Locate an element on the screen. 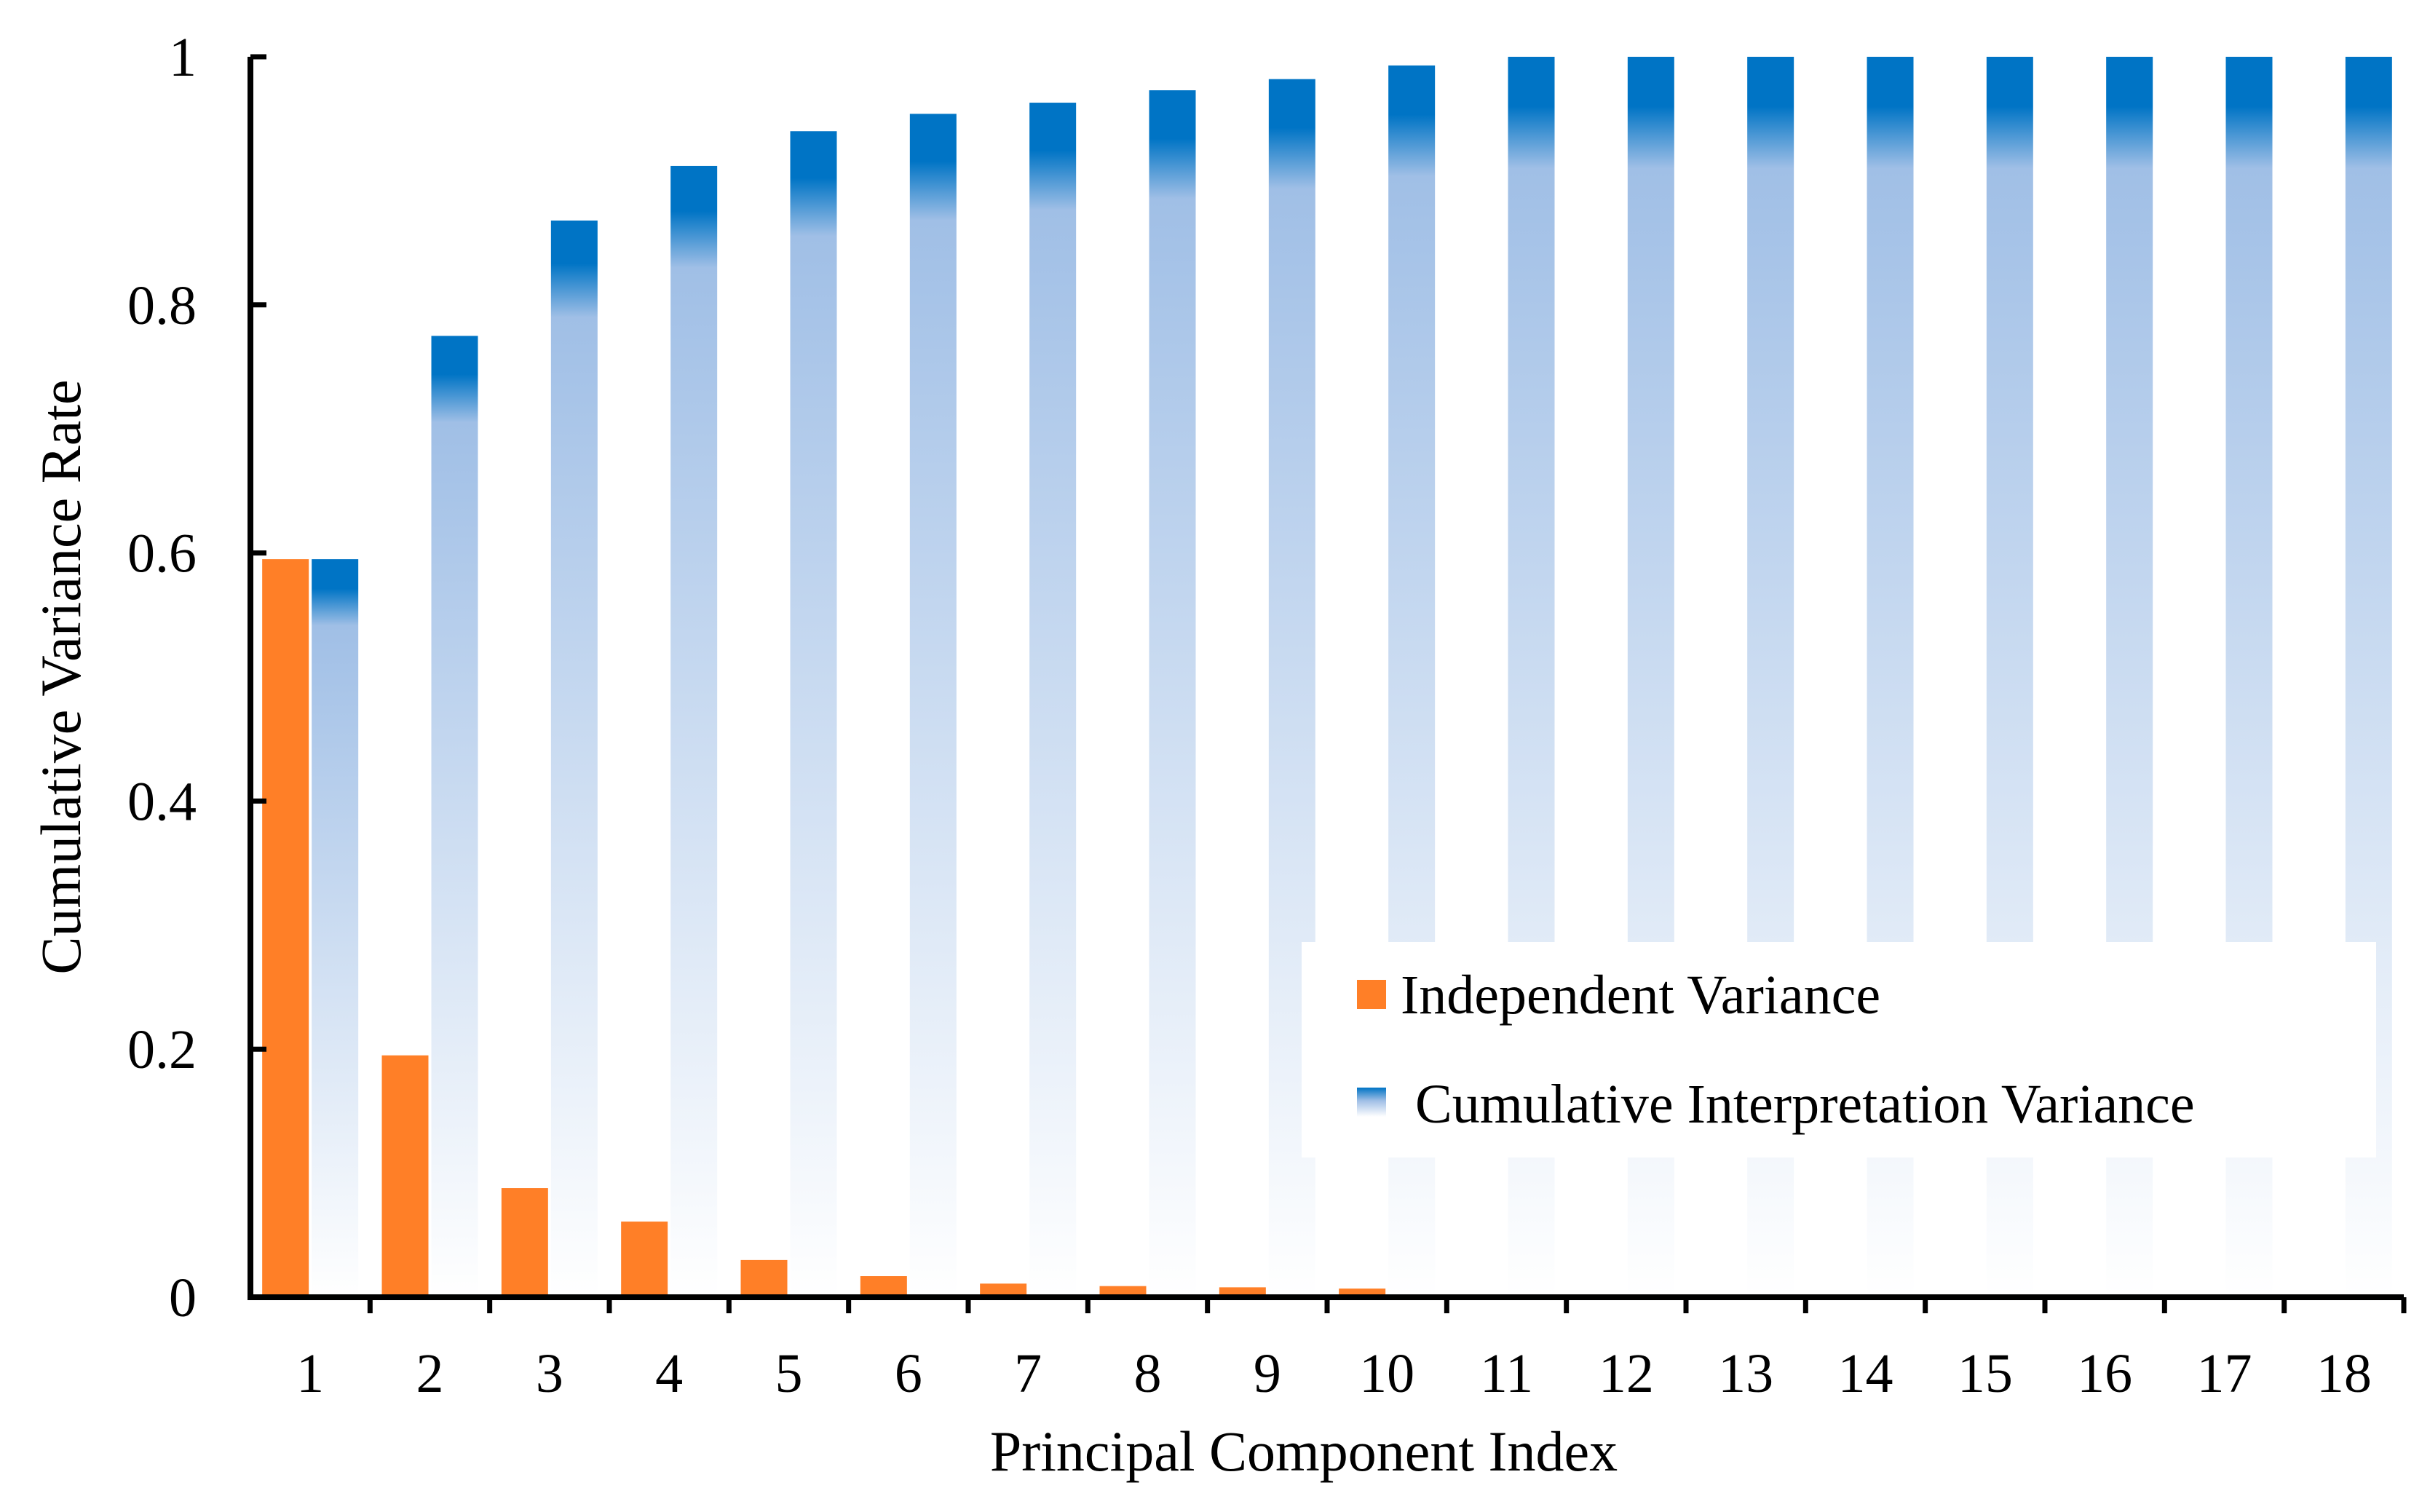  x-tick-label-17: 17 is located at coordinates (2224, 1373).